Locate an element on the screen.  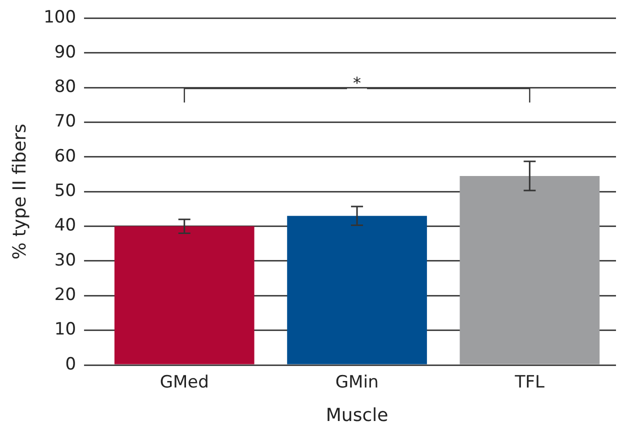
x-tick-label: GMed is located at coordinates (184, 382).